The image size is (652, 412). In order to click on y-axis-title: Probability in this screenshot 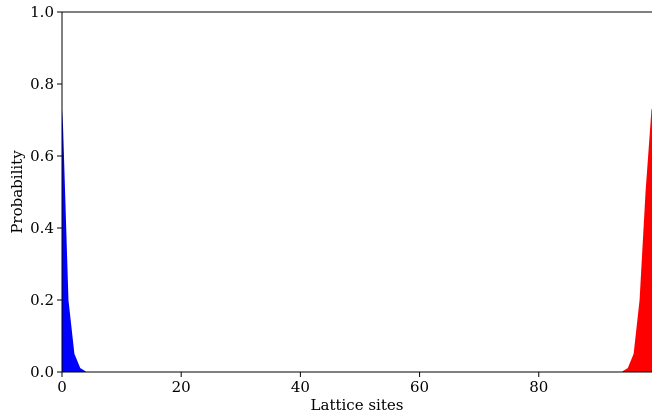, I will do `click(17, 192)`.